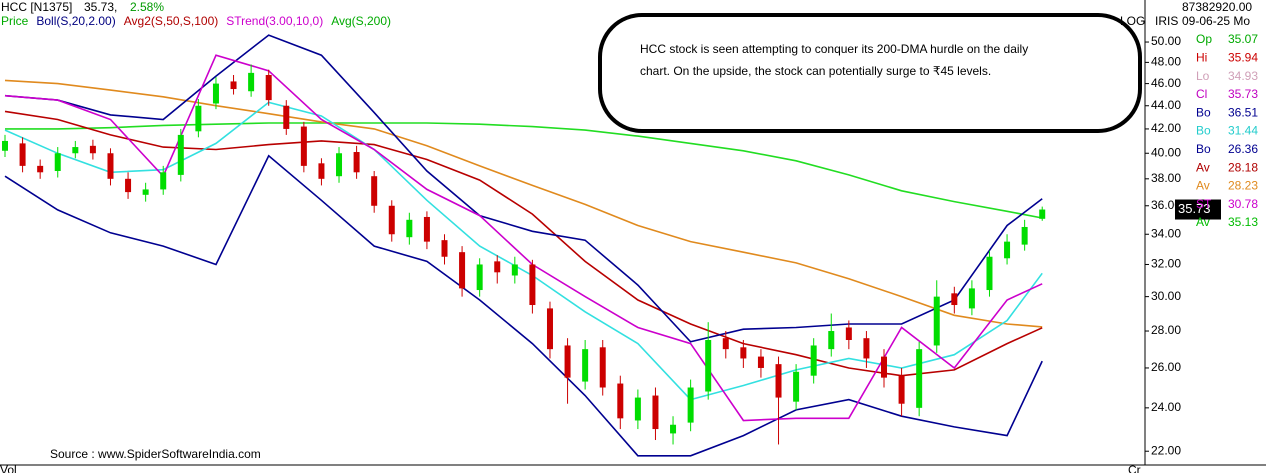  I want to click on price-label-box, so click(1198, 209).